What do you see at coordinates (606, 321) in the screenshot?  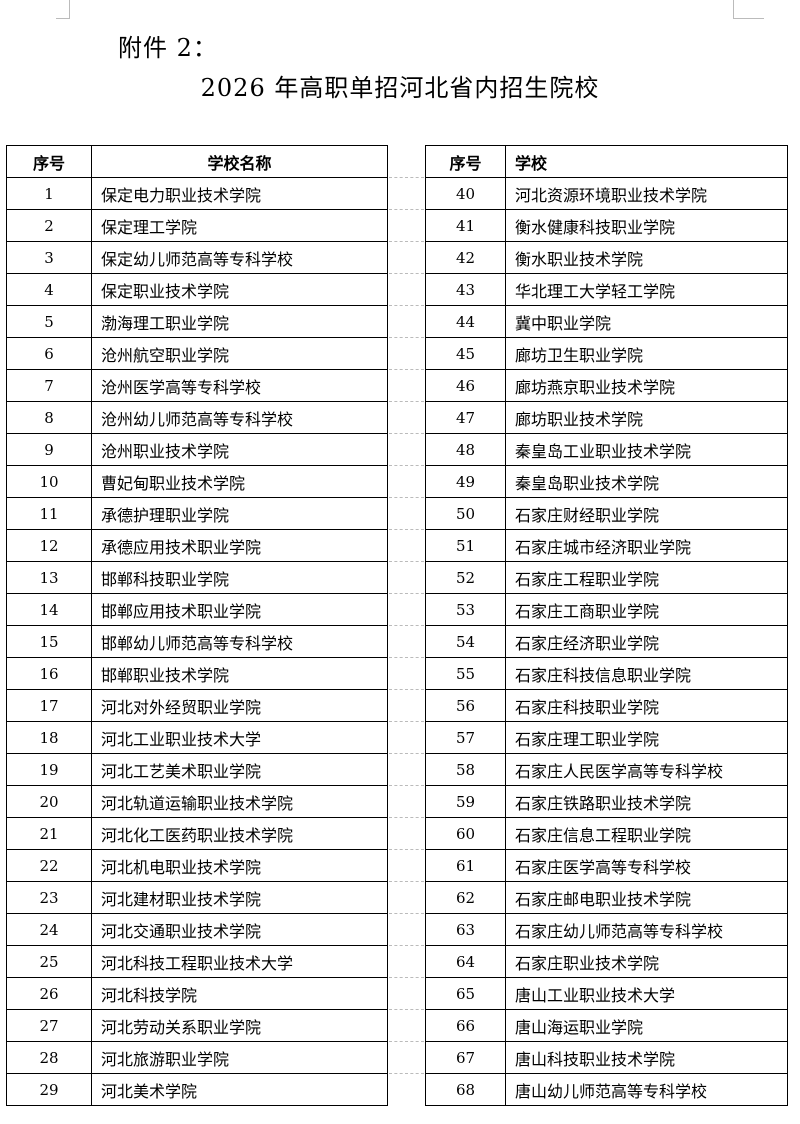 I see `table-row: 44 冀中职业学院` at bounding box center [606, 321].